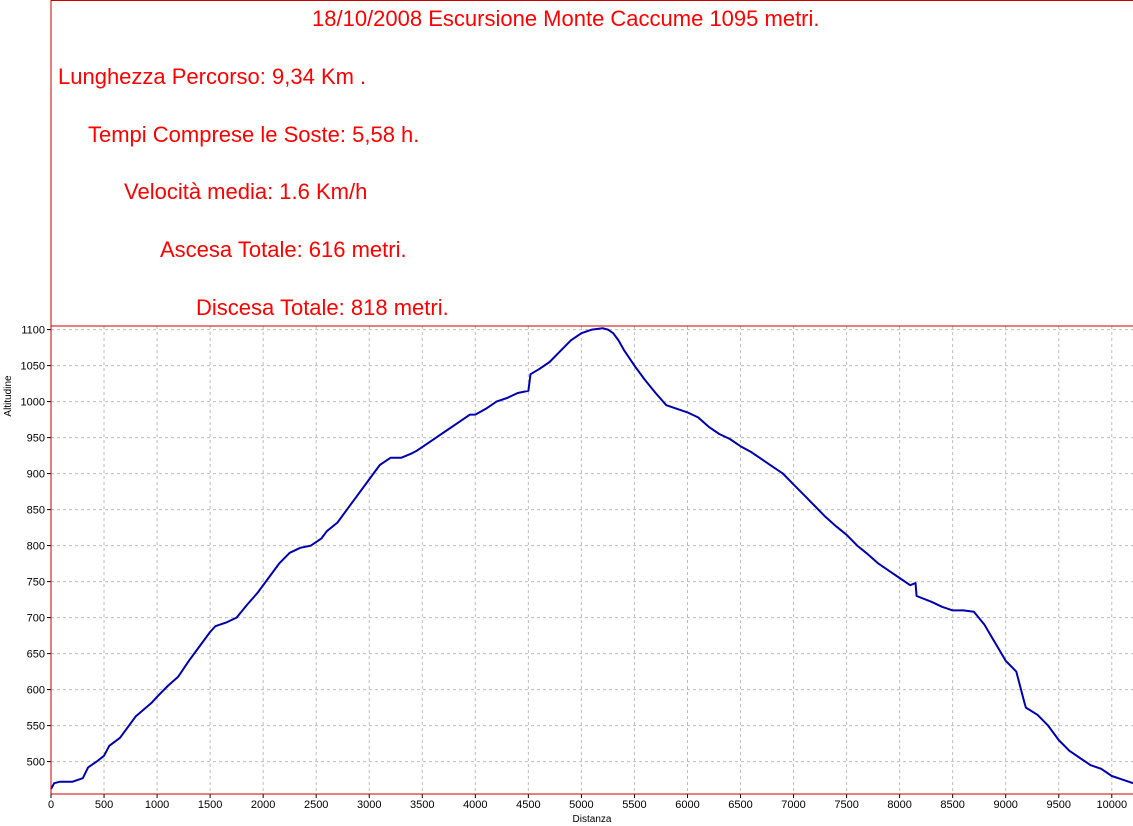  Describe the element at coordinates (36, 439) in the screenshot. I see `y-tick-label: 950` at that location.